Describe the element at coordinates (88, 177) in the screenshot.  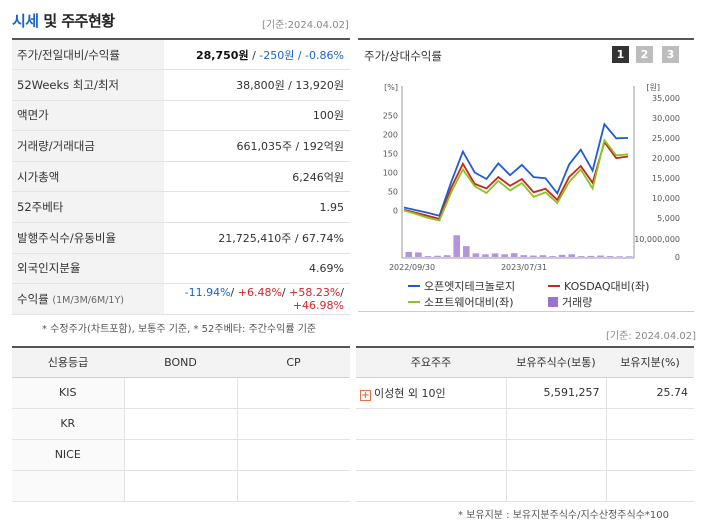
I see `row-label: 시가총액` at that location.